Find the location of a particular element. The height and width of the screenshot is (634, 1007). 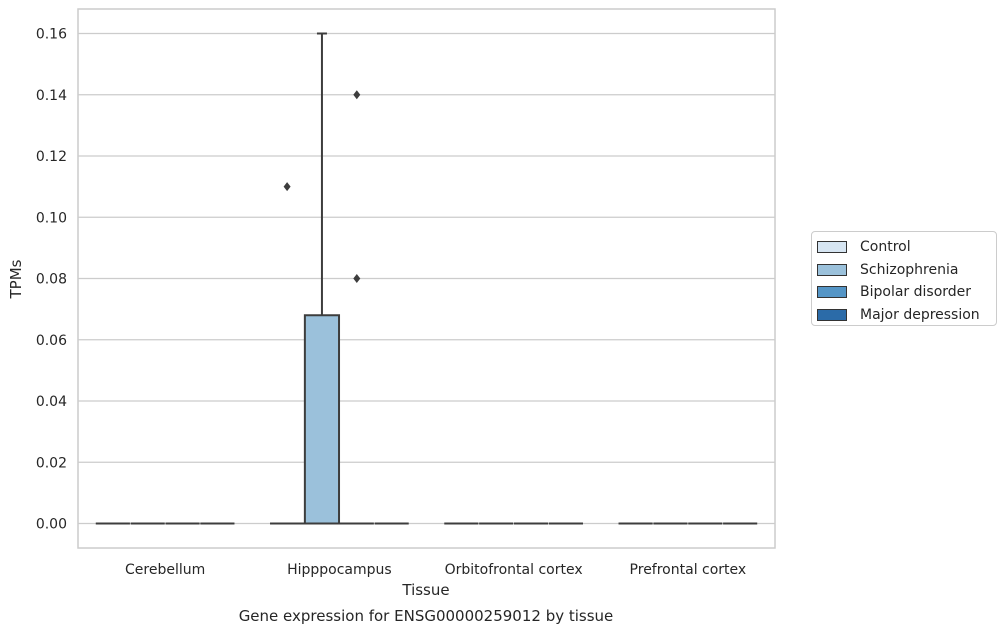

legend-item: Control is located at coordinates (906, 247).